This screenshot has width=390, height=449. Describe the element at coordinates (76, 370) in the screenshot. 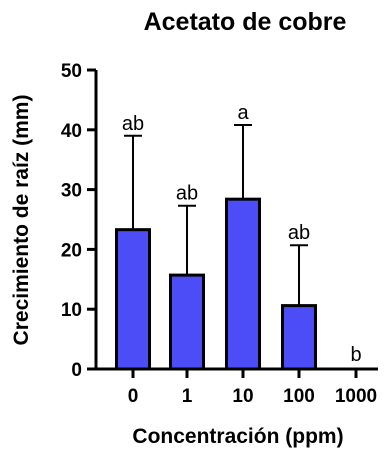

I see `y-tick-label: 0` at that location.